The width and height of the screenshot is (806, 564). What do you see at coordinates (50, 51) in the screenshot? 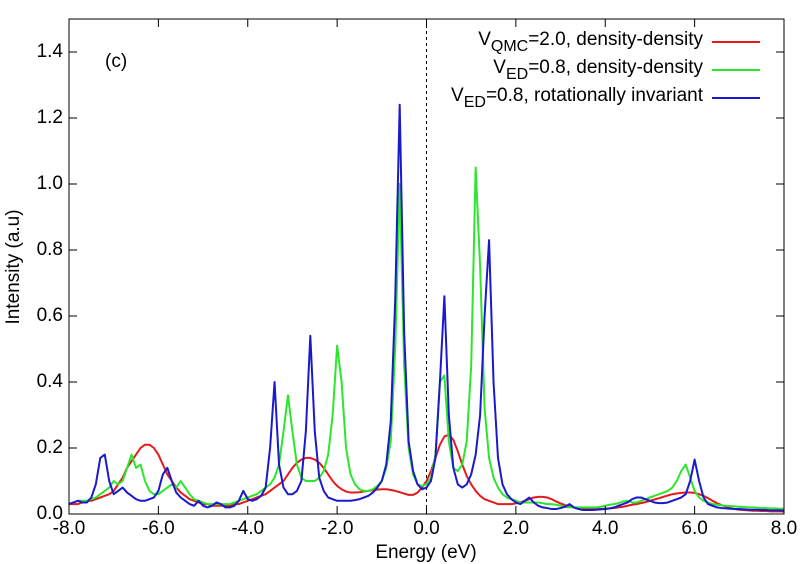
I see `y-tick-label: 1.4` at bounding box center [50, 51].